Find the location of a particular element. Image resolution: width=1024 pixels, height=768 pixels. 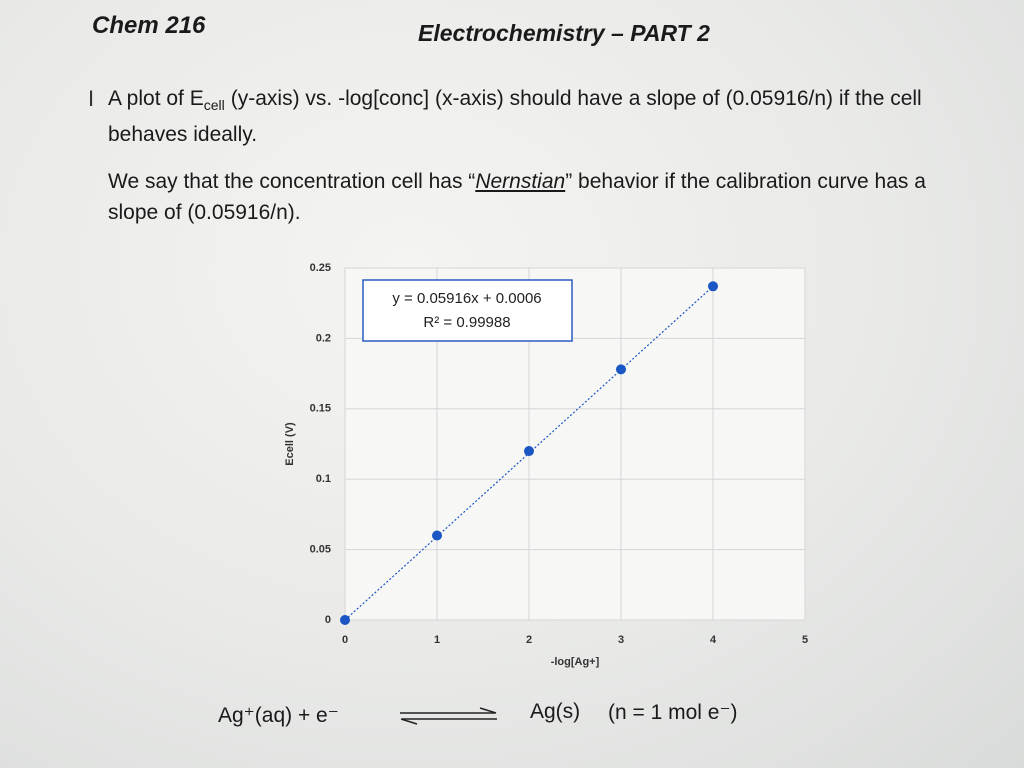

term: Nernstian is located at coordinates (520, 181).